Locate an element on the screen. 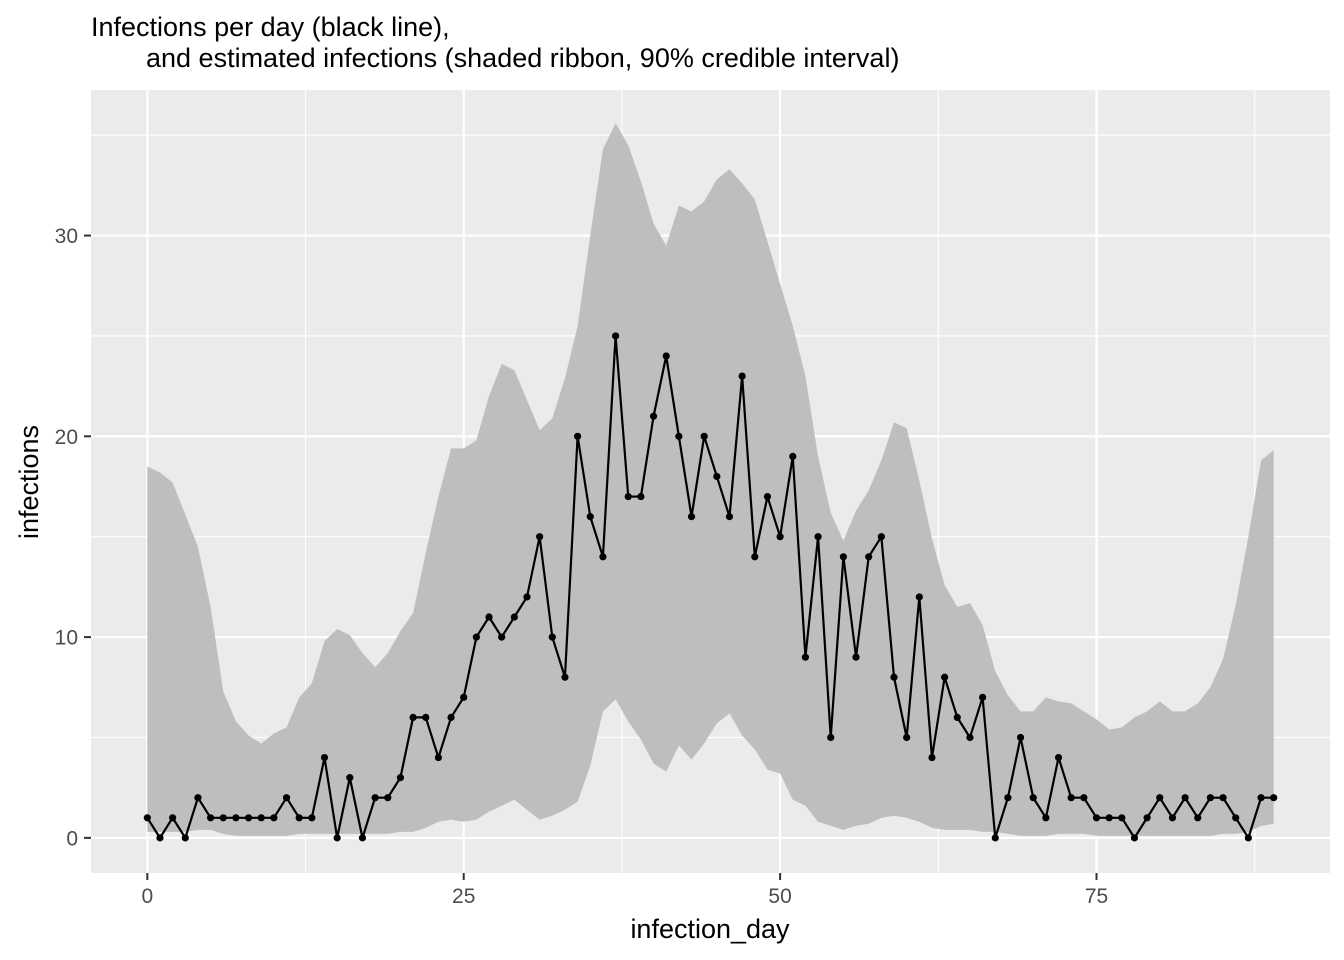  x-axis-title: infection_day is located at coordinates (710, 929).